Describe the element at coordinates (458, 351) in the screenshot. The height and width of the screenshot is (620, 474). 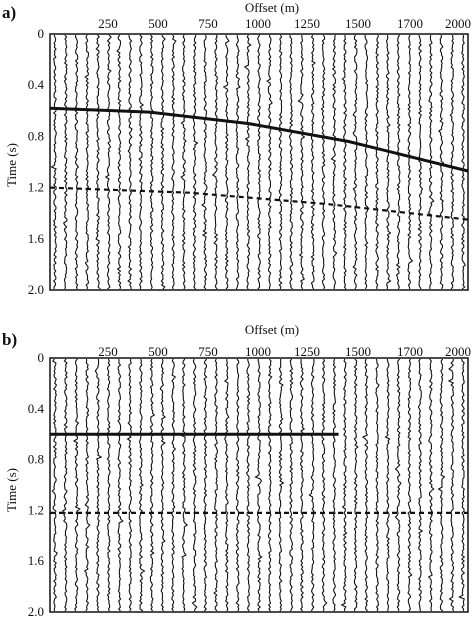
I see `x-tick-label: 2000` at that location.